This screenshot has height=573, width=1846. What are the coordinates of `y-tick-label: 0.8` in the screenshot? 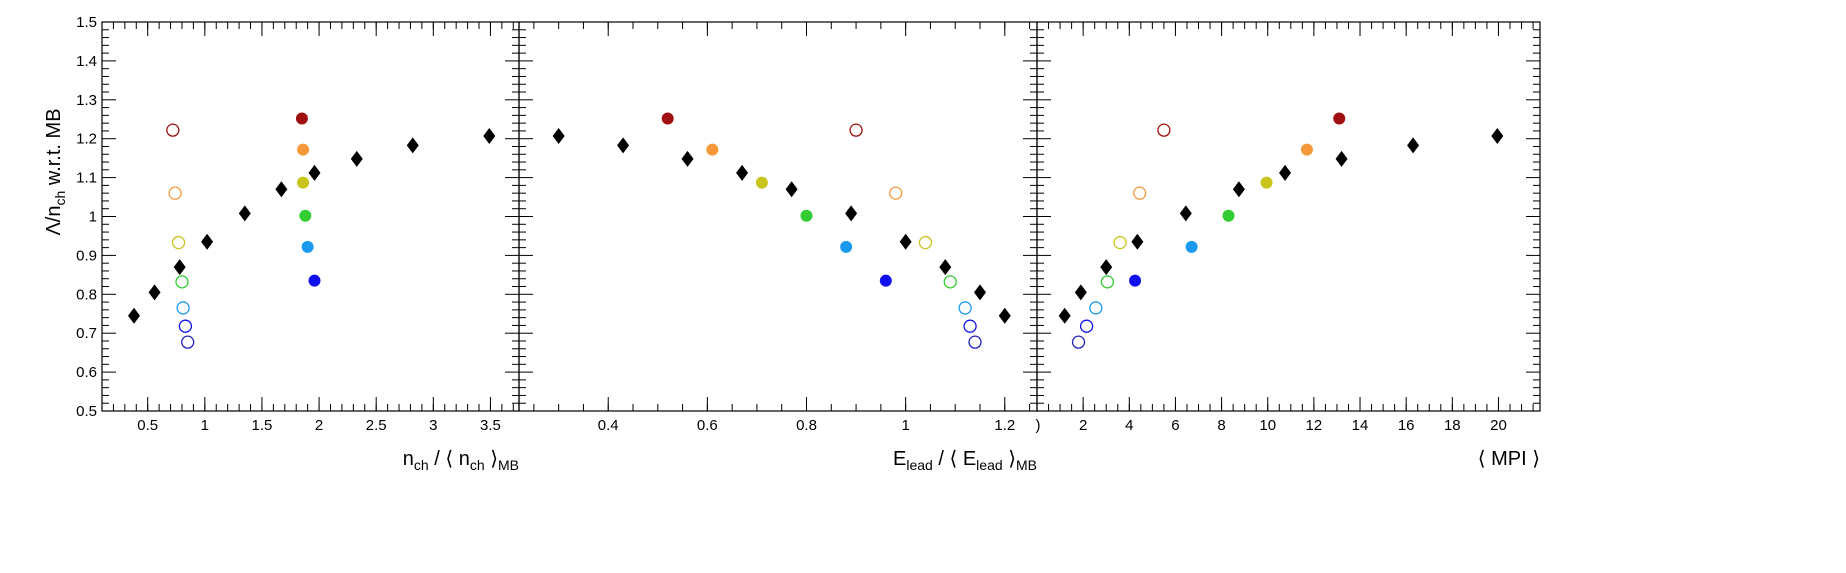 It's located at (86, 294).